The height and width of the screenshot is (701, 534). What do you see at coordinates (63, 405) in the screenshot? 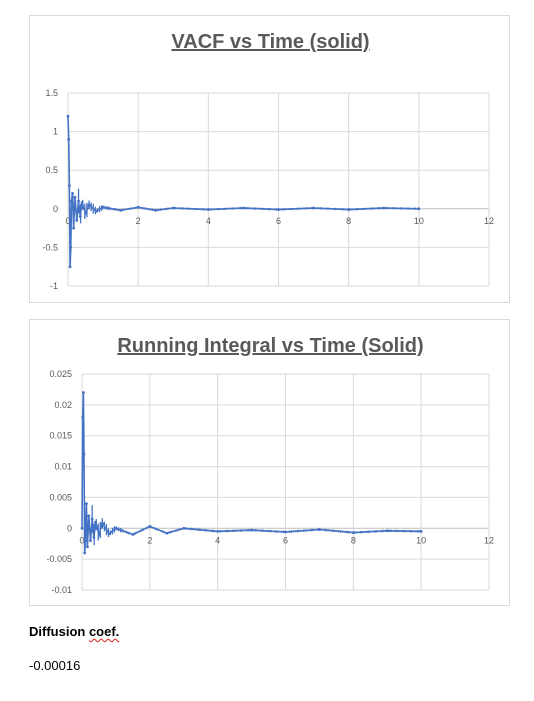
I see `y-tick-label: 0.02` at bounding box center [63, 405].